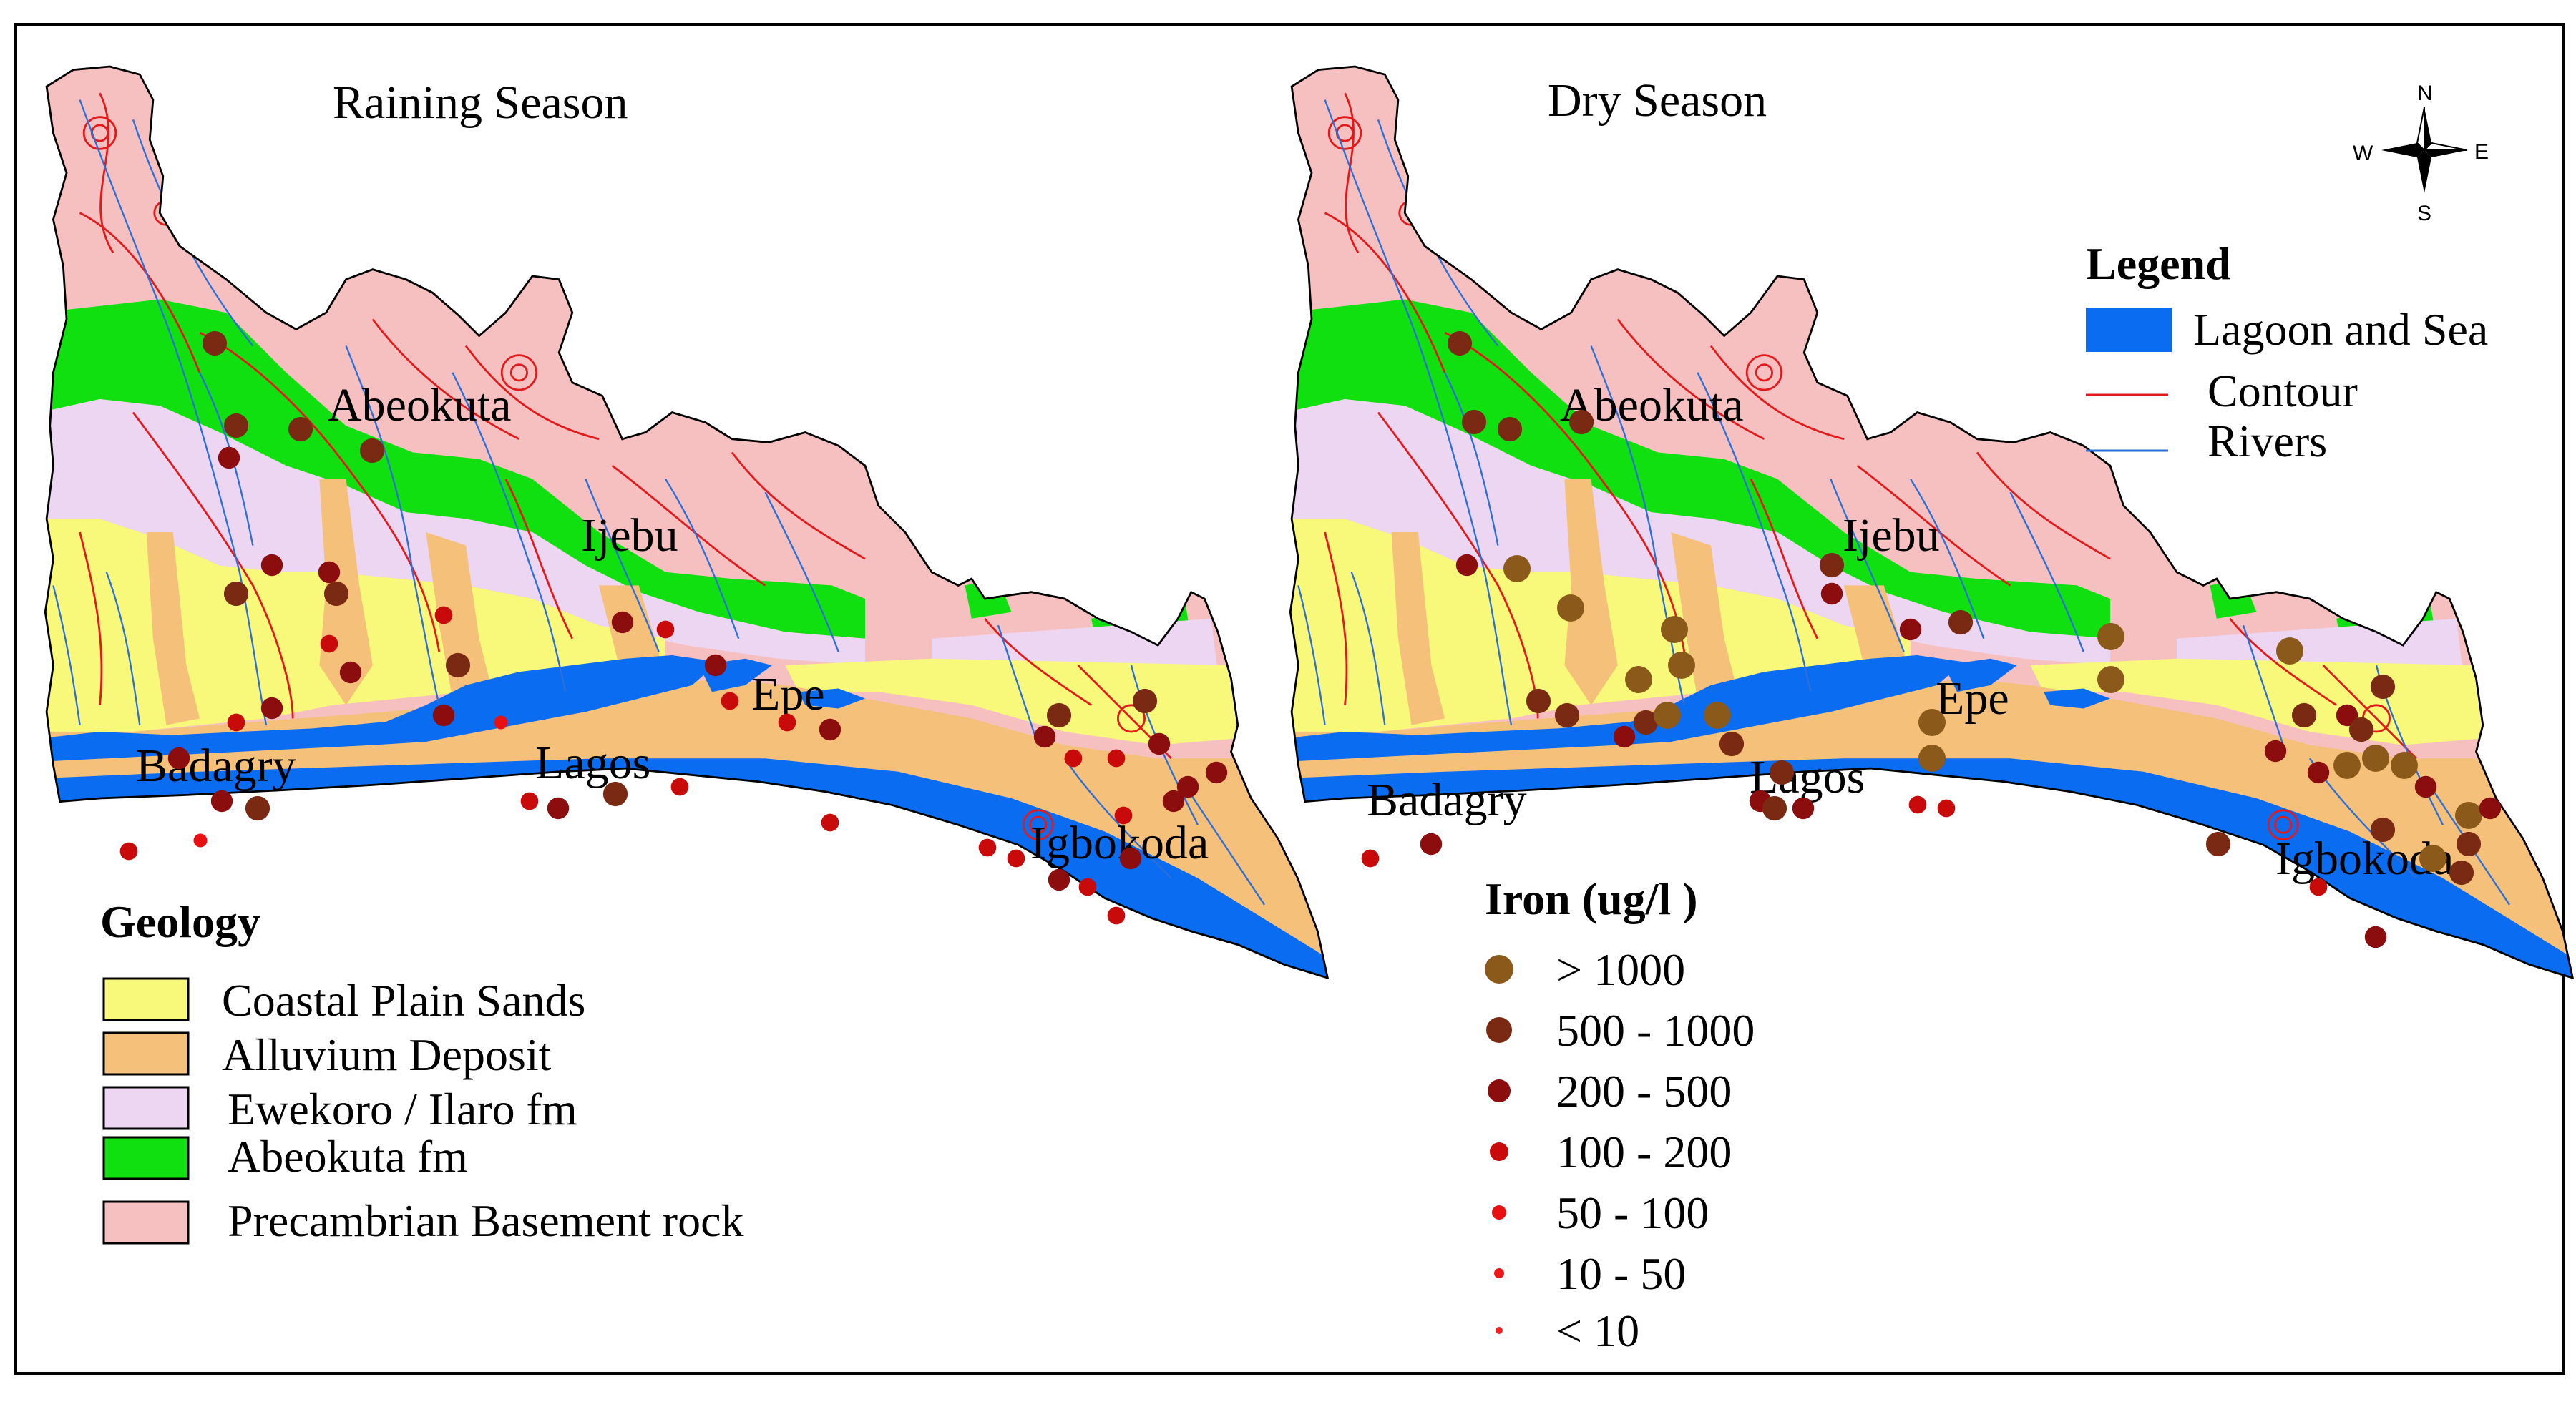 Image resolution: width=2576 pixels, height=1402 pixels. Describe the element at coordinates (1655, 1030) in the screenshot. I see `iron-class-label: 500 - 1000` at that location.